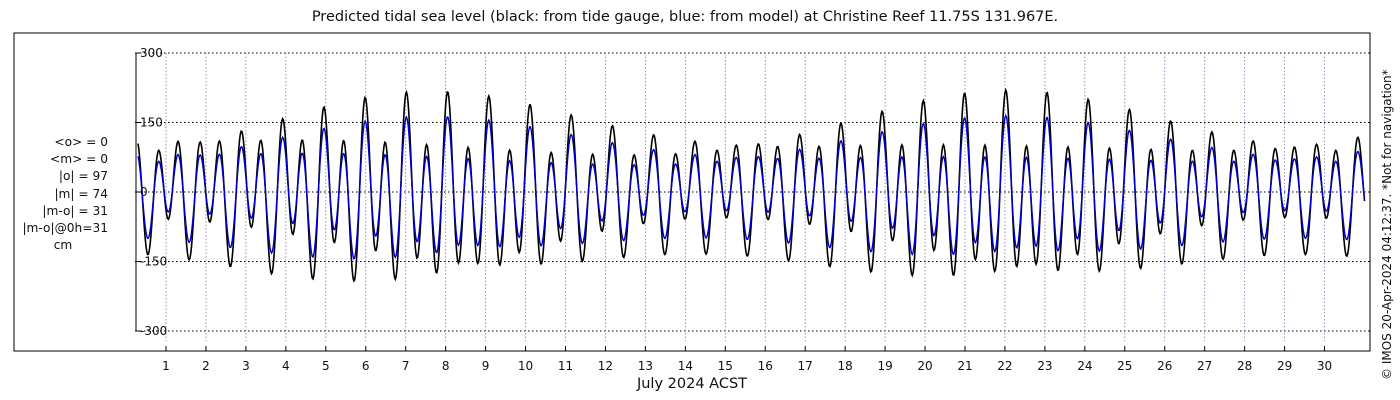  I want to click on x-tick-label: 12, so click(605, 366).